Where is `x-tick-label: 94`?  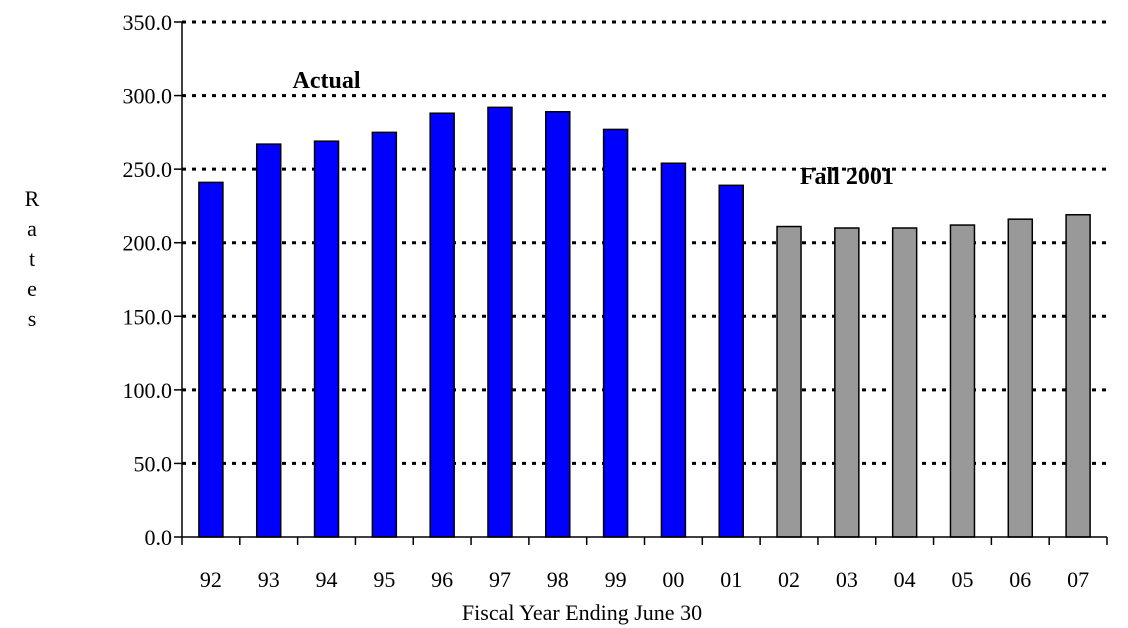
x-tick-label: 94 is located at coordinates (327, 579).